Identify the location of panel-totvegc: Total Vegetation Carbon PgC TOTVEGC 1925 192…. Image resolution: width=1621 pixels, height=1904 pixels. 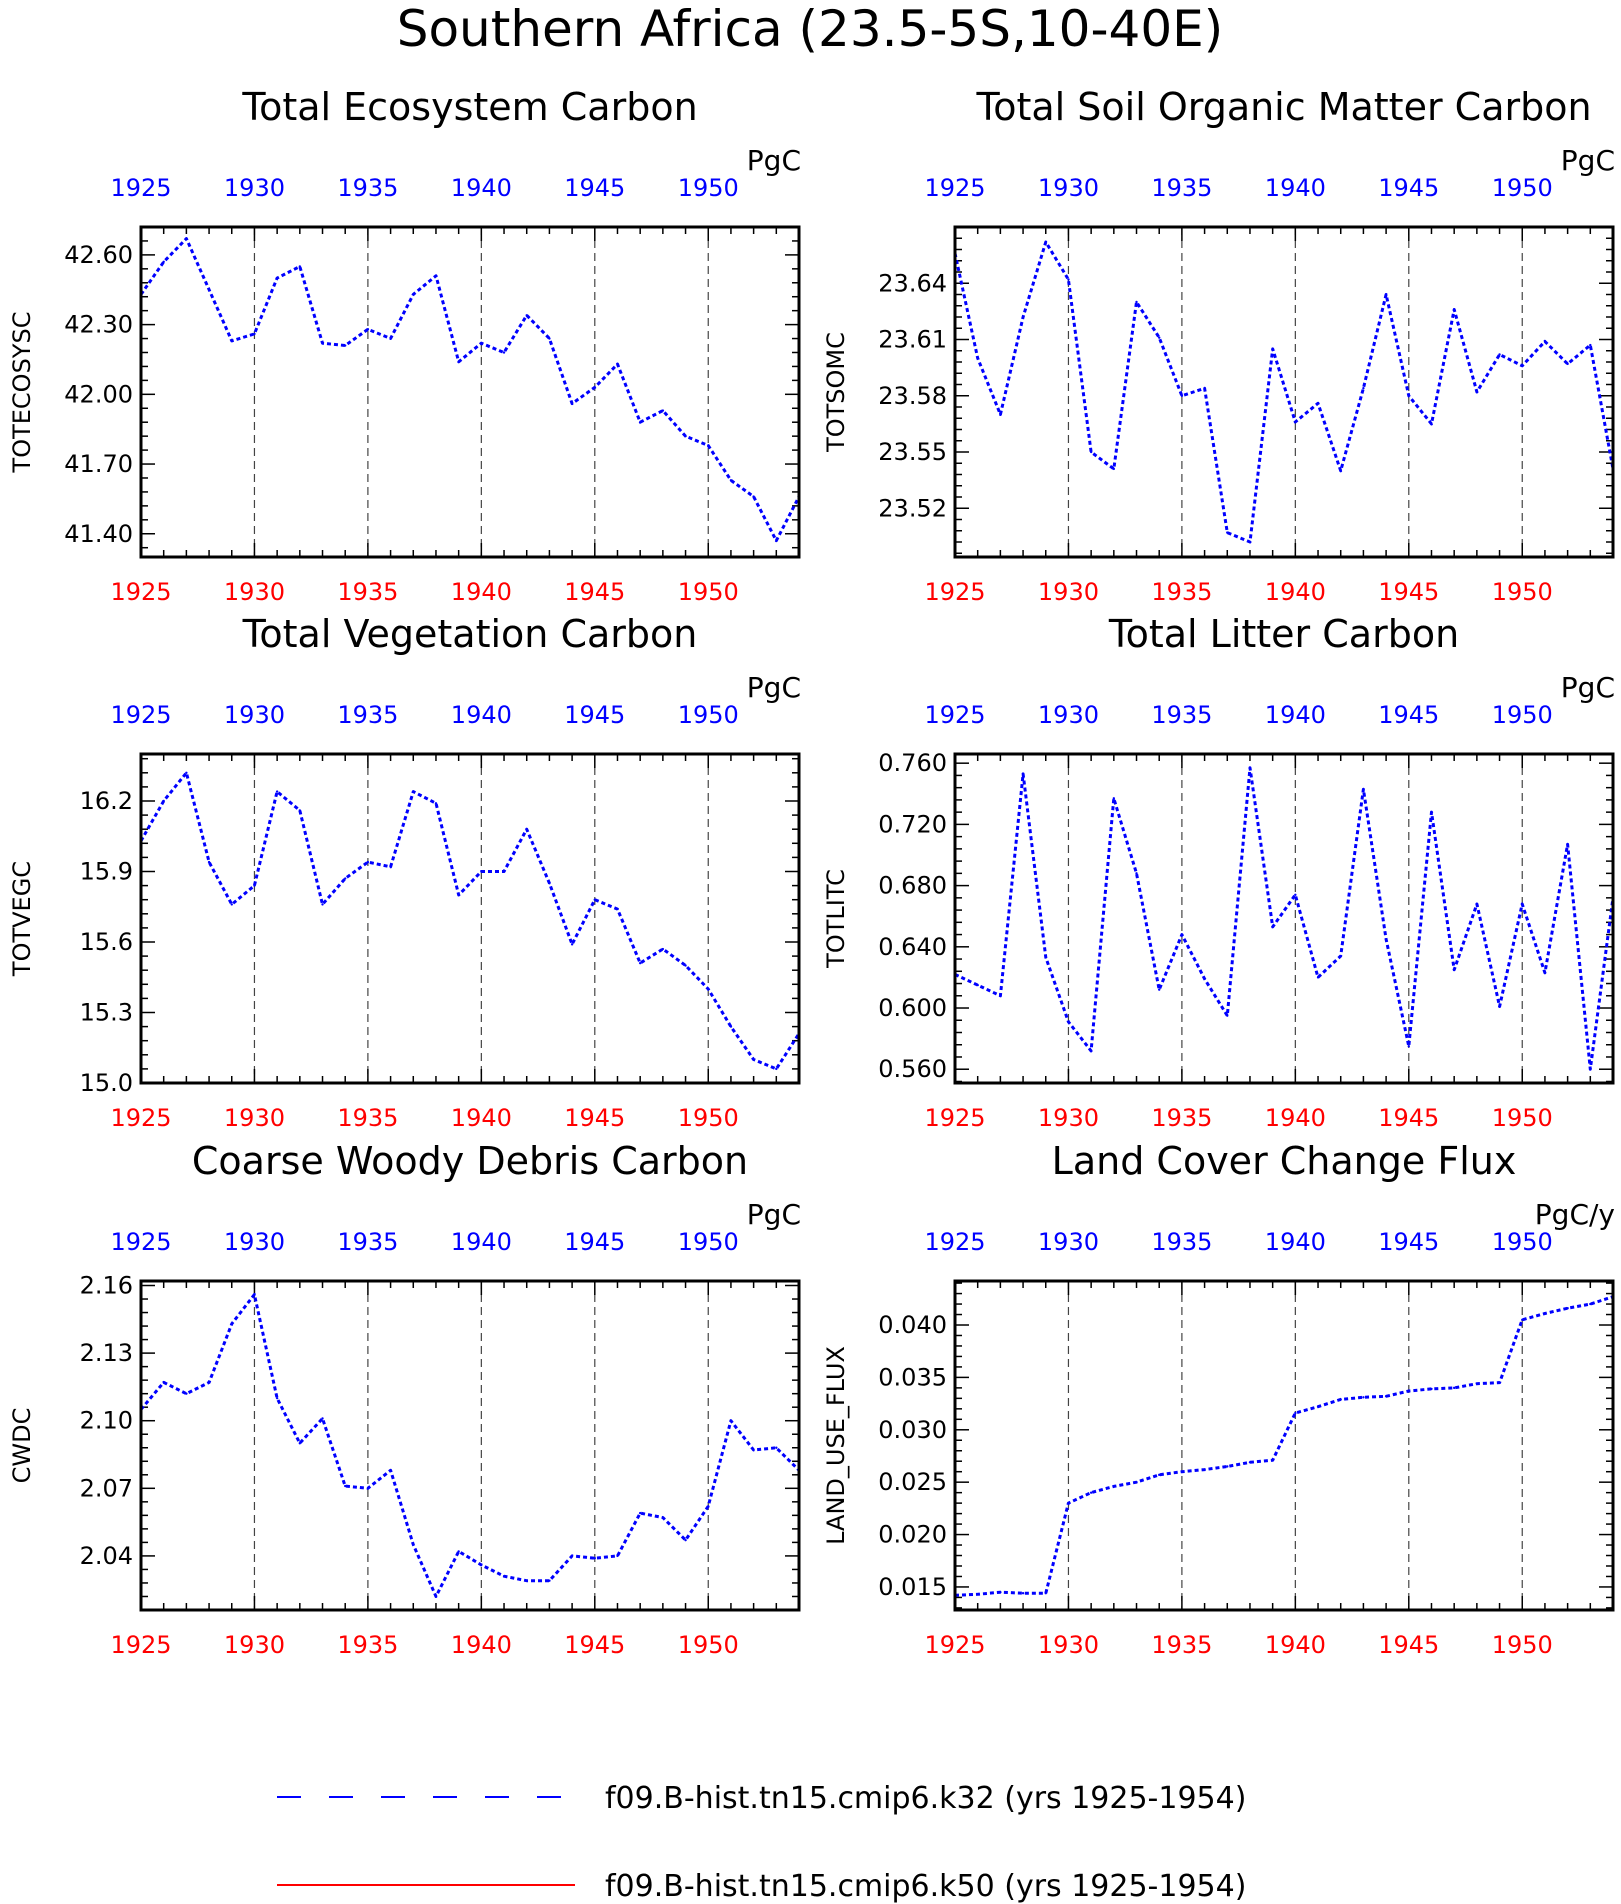
(404, 872).